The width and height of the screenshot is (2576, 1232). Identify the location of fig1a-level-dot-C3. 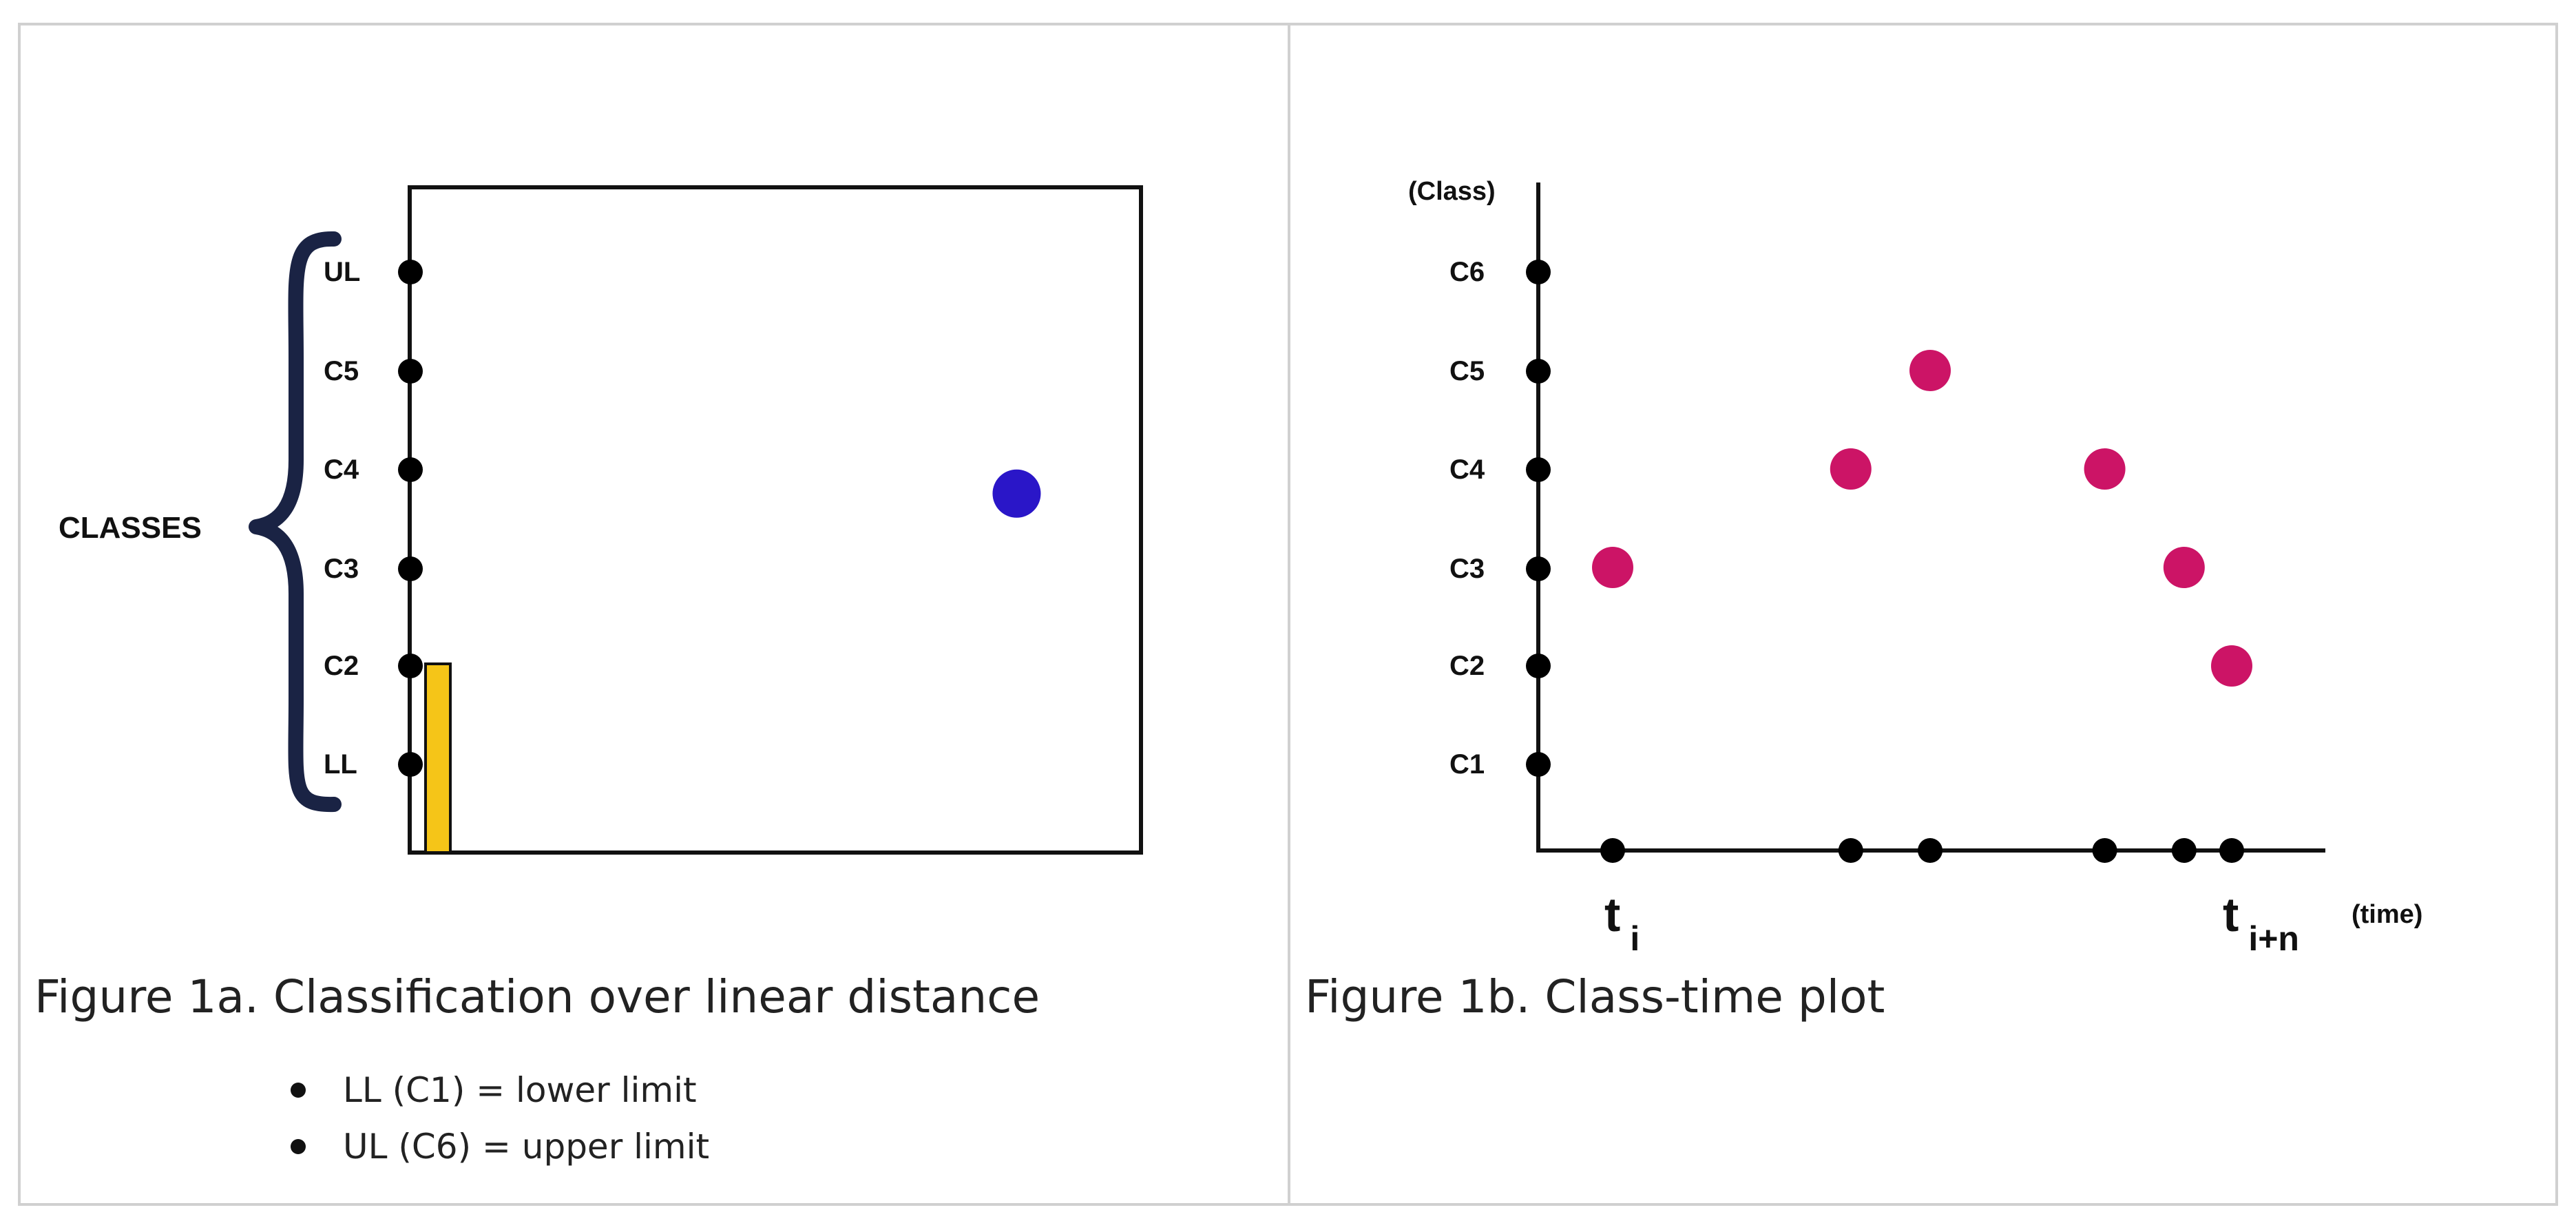
(410, 568).